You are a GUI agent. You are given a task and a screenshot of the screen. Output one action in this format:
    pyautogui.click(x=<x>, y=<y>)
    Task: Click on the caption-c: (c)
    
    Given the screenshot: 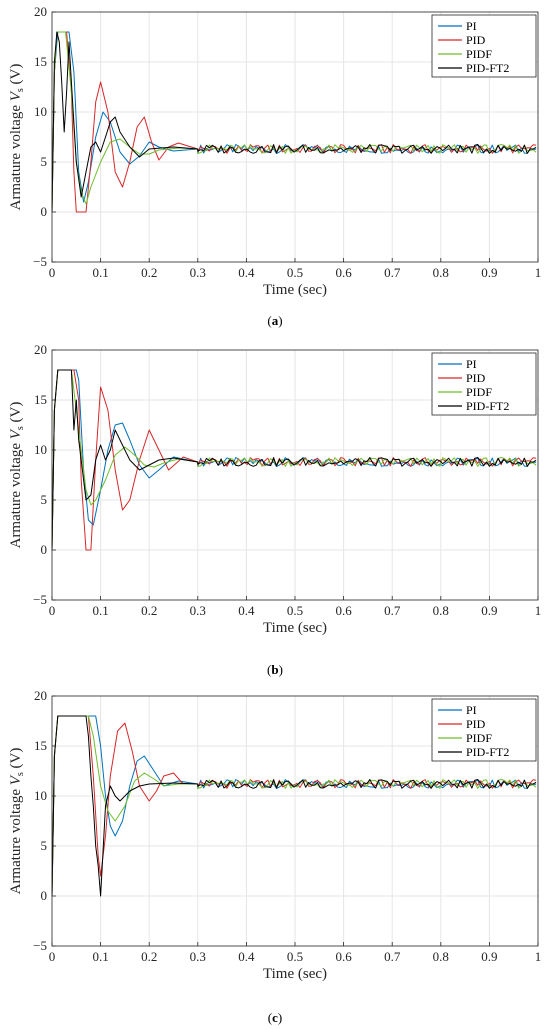 What is the action you would take?
    pyautogui.click(x=275, y=1017)
    